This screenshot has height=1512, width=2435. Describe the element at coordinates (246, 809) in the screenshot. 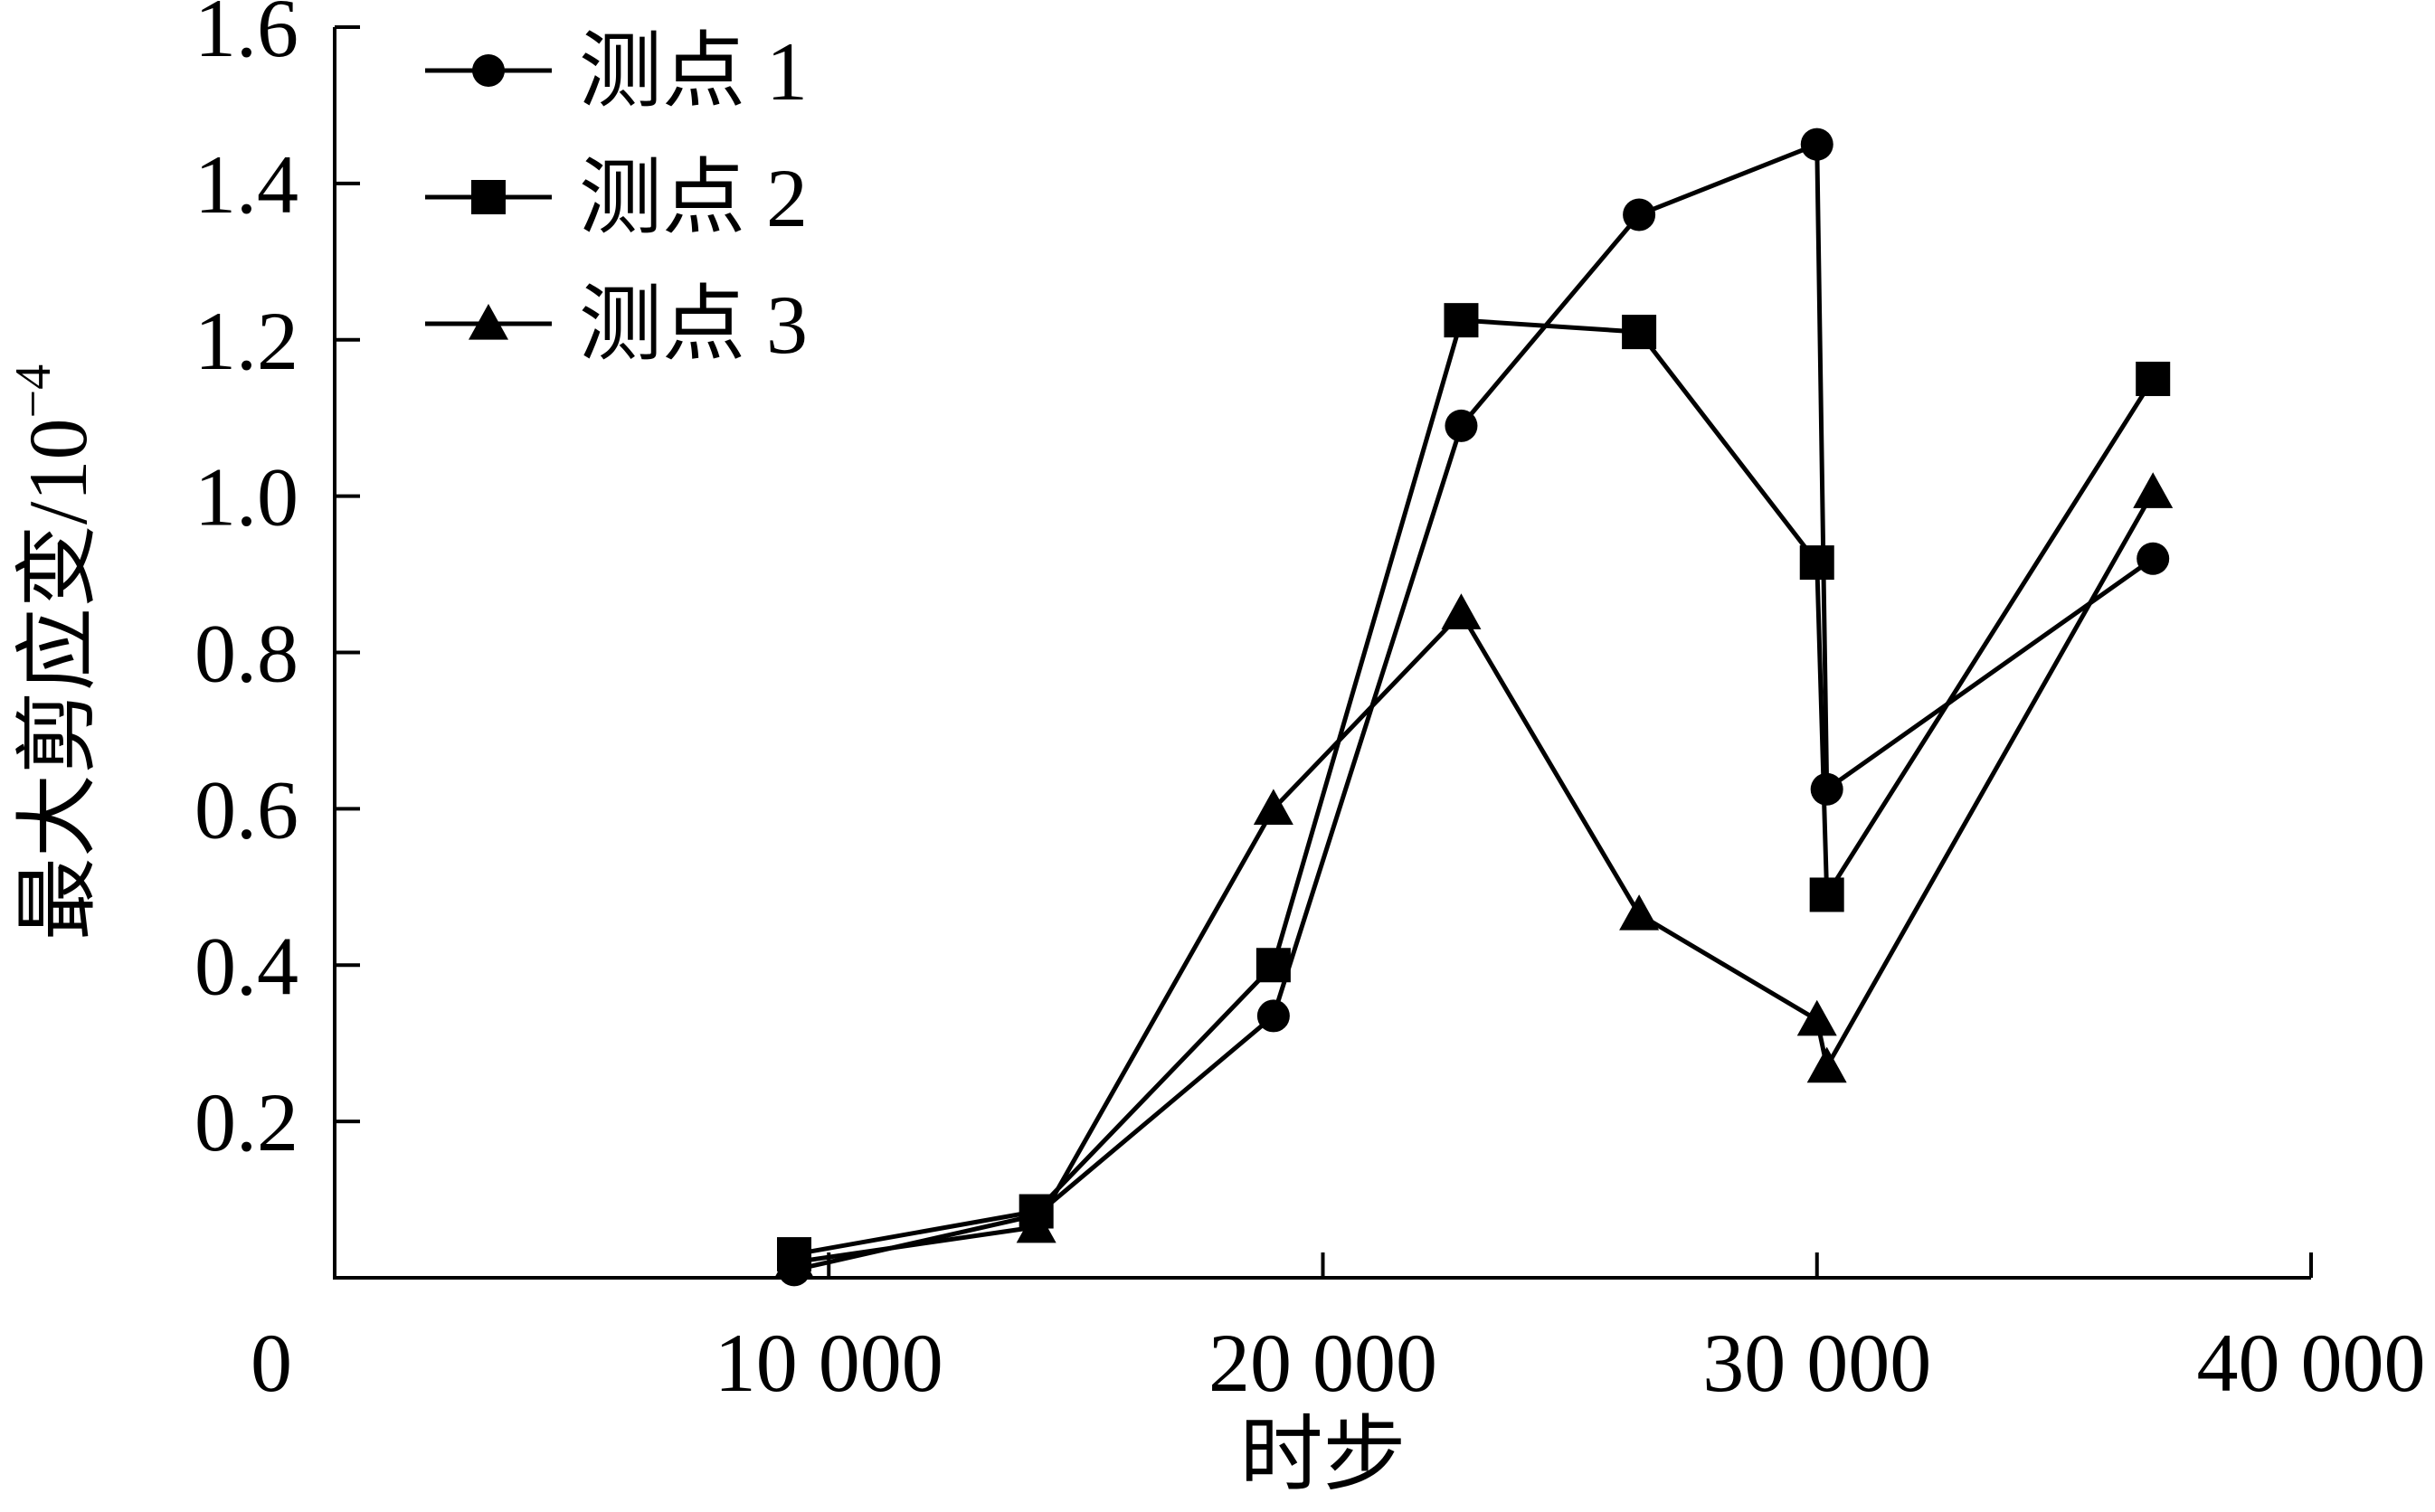

I see `y-tick-label: 0.6` at that location.